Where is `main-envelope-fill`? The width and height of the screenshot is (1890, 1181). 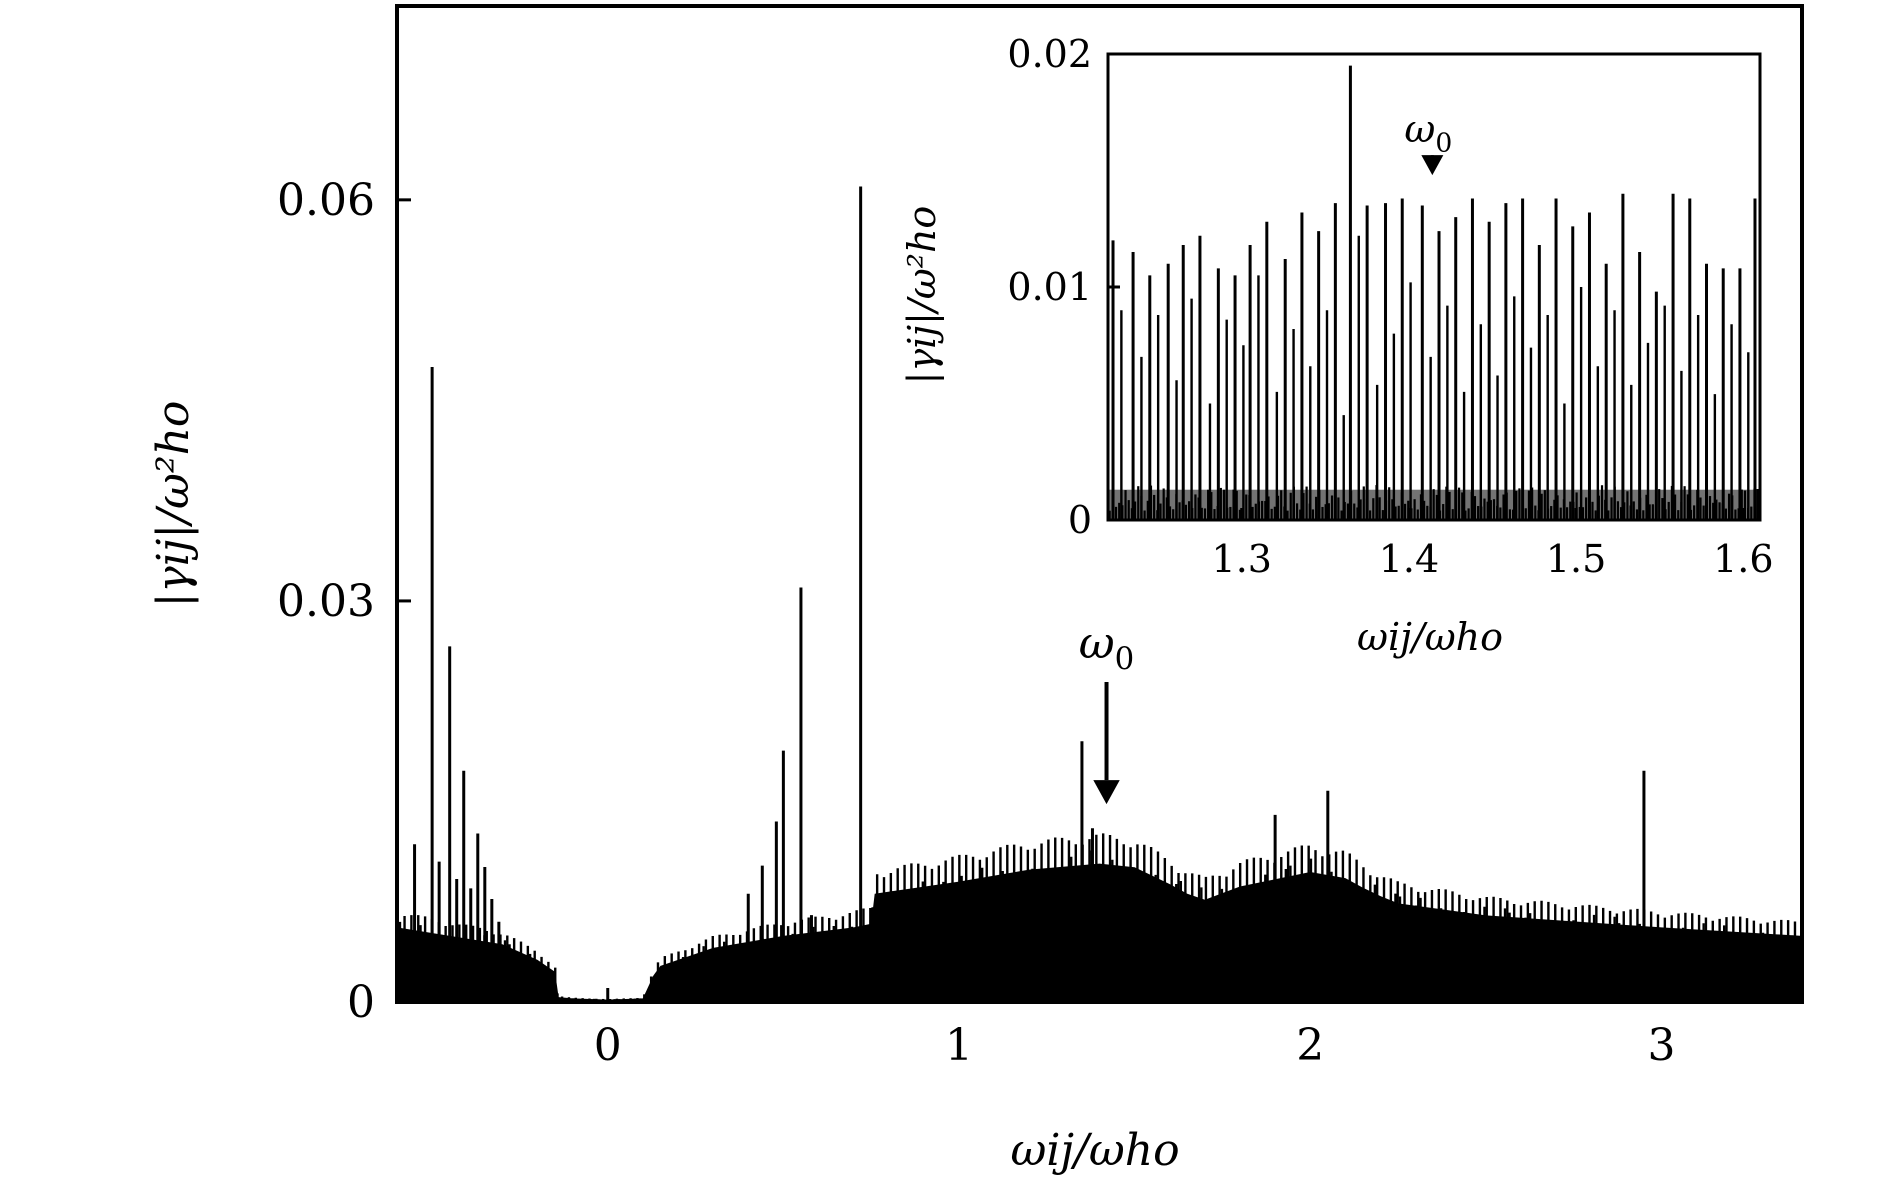
main-envelope-fill is located at coordinates (1099, 932).